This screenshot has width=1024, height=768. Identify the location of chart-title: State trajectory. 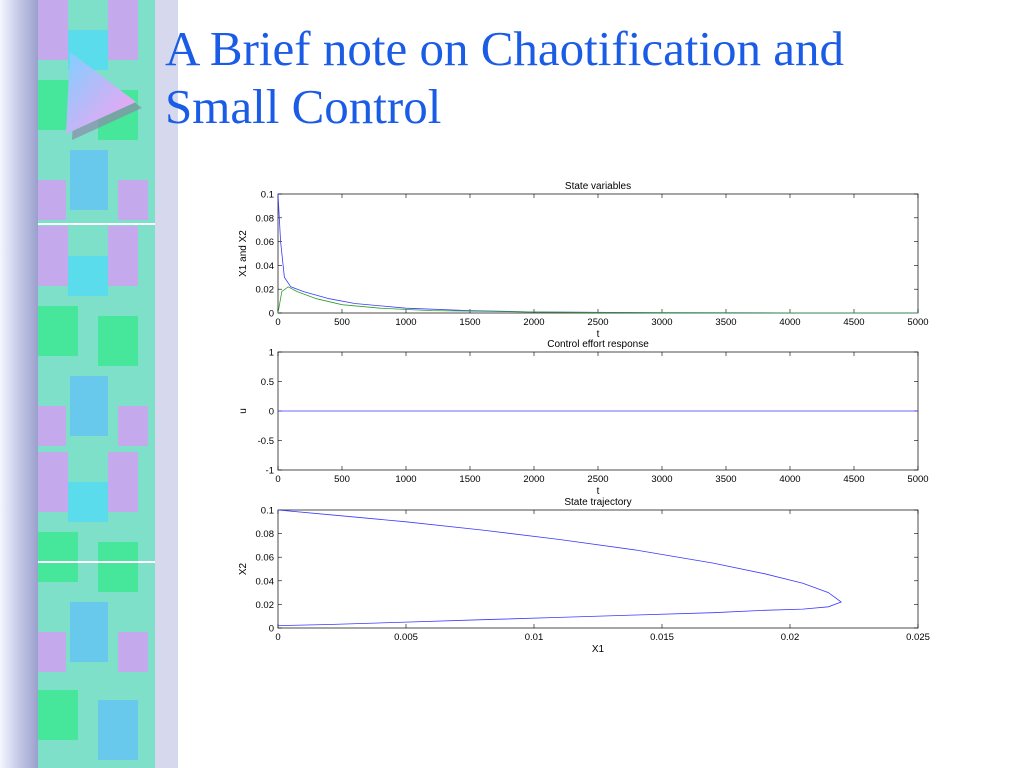
(597, 502).